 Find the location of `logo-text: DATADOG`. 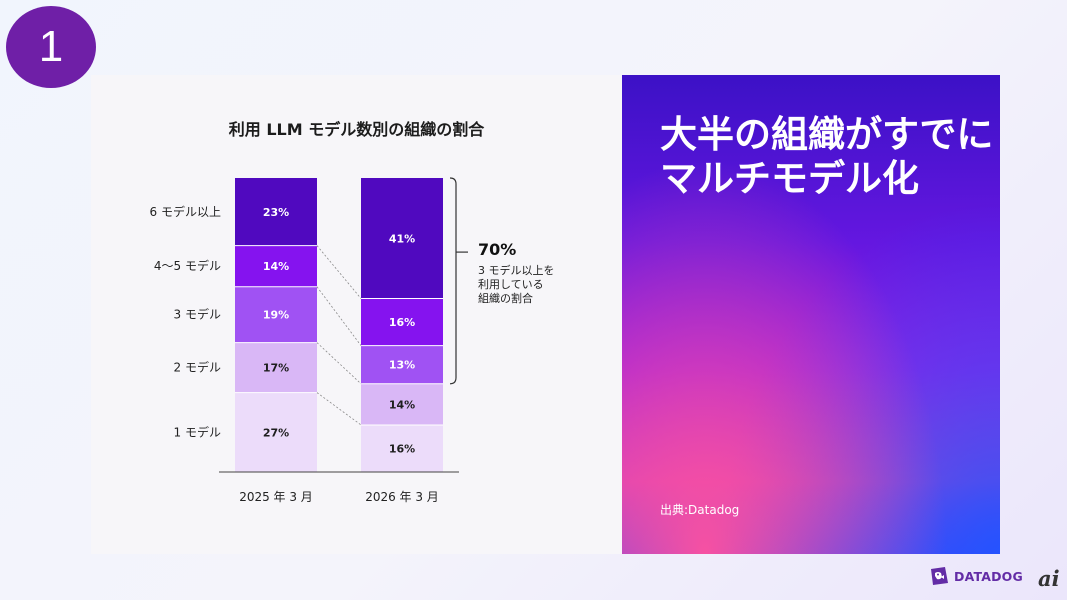

logo-text: DATADOG is located at coordinates (988, 576).